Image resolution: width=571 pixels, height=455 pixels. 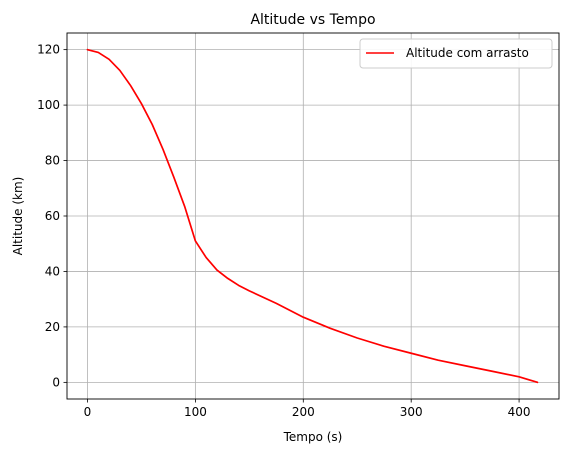 What do you see at coordinates (313, 437) in the screenshot?
I see `x-axis-label: Tempo (s)` at bounding box center [313, 437].